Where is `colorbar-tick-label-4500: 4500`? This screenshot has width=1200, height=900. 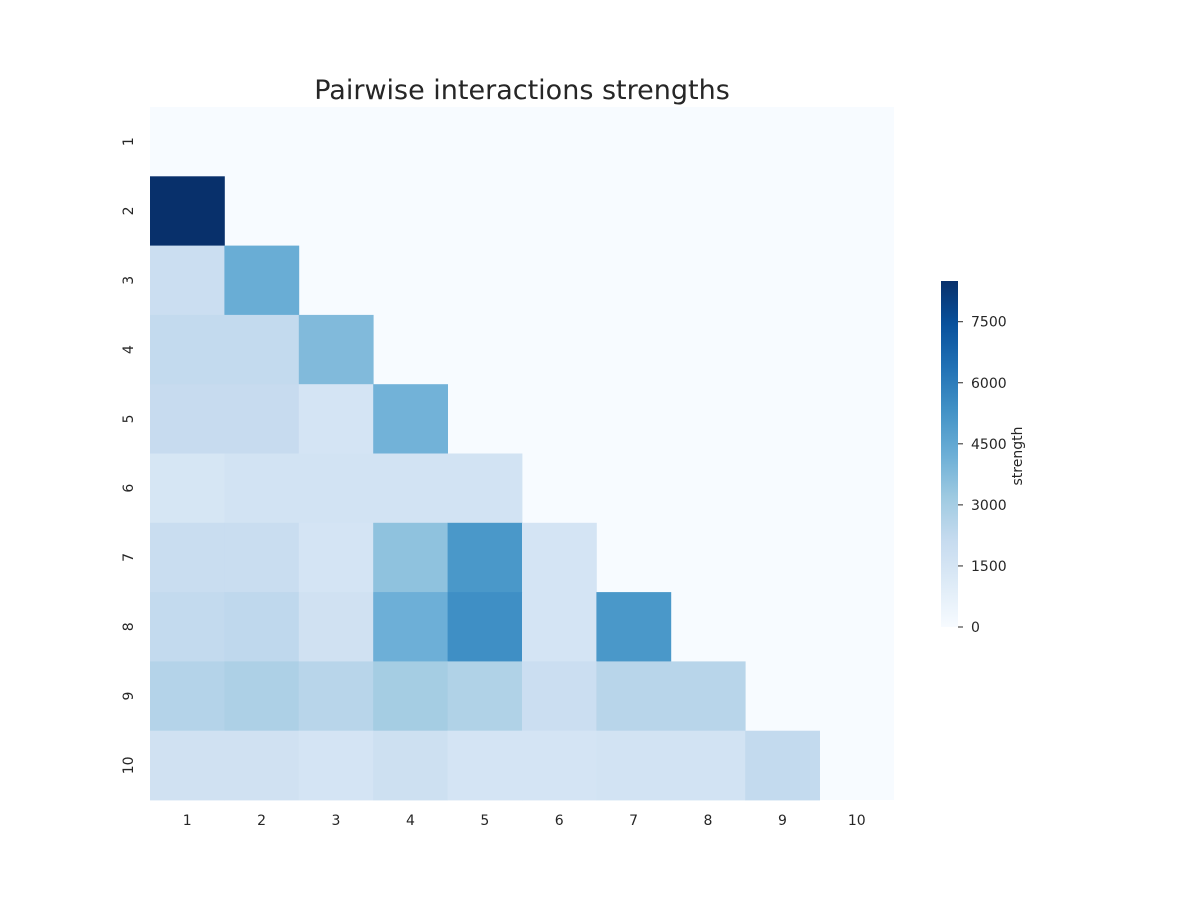
colorbar-tick-label-4500: 4500 is located at coordinates (989, 445).